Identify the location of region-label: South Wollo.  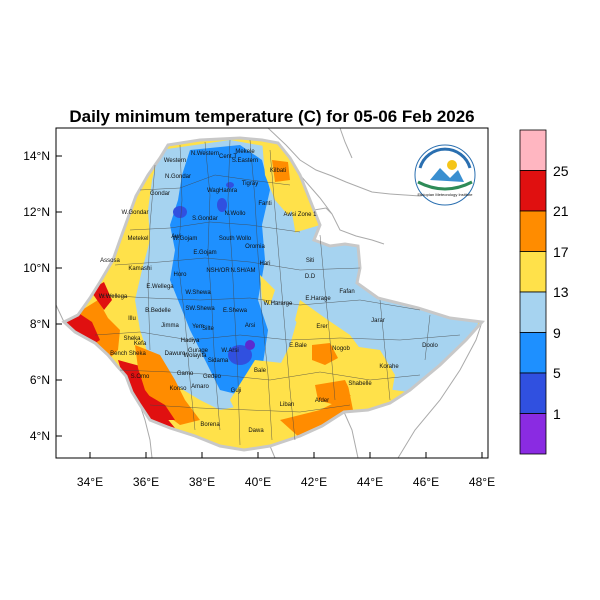
(235, 239).